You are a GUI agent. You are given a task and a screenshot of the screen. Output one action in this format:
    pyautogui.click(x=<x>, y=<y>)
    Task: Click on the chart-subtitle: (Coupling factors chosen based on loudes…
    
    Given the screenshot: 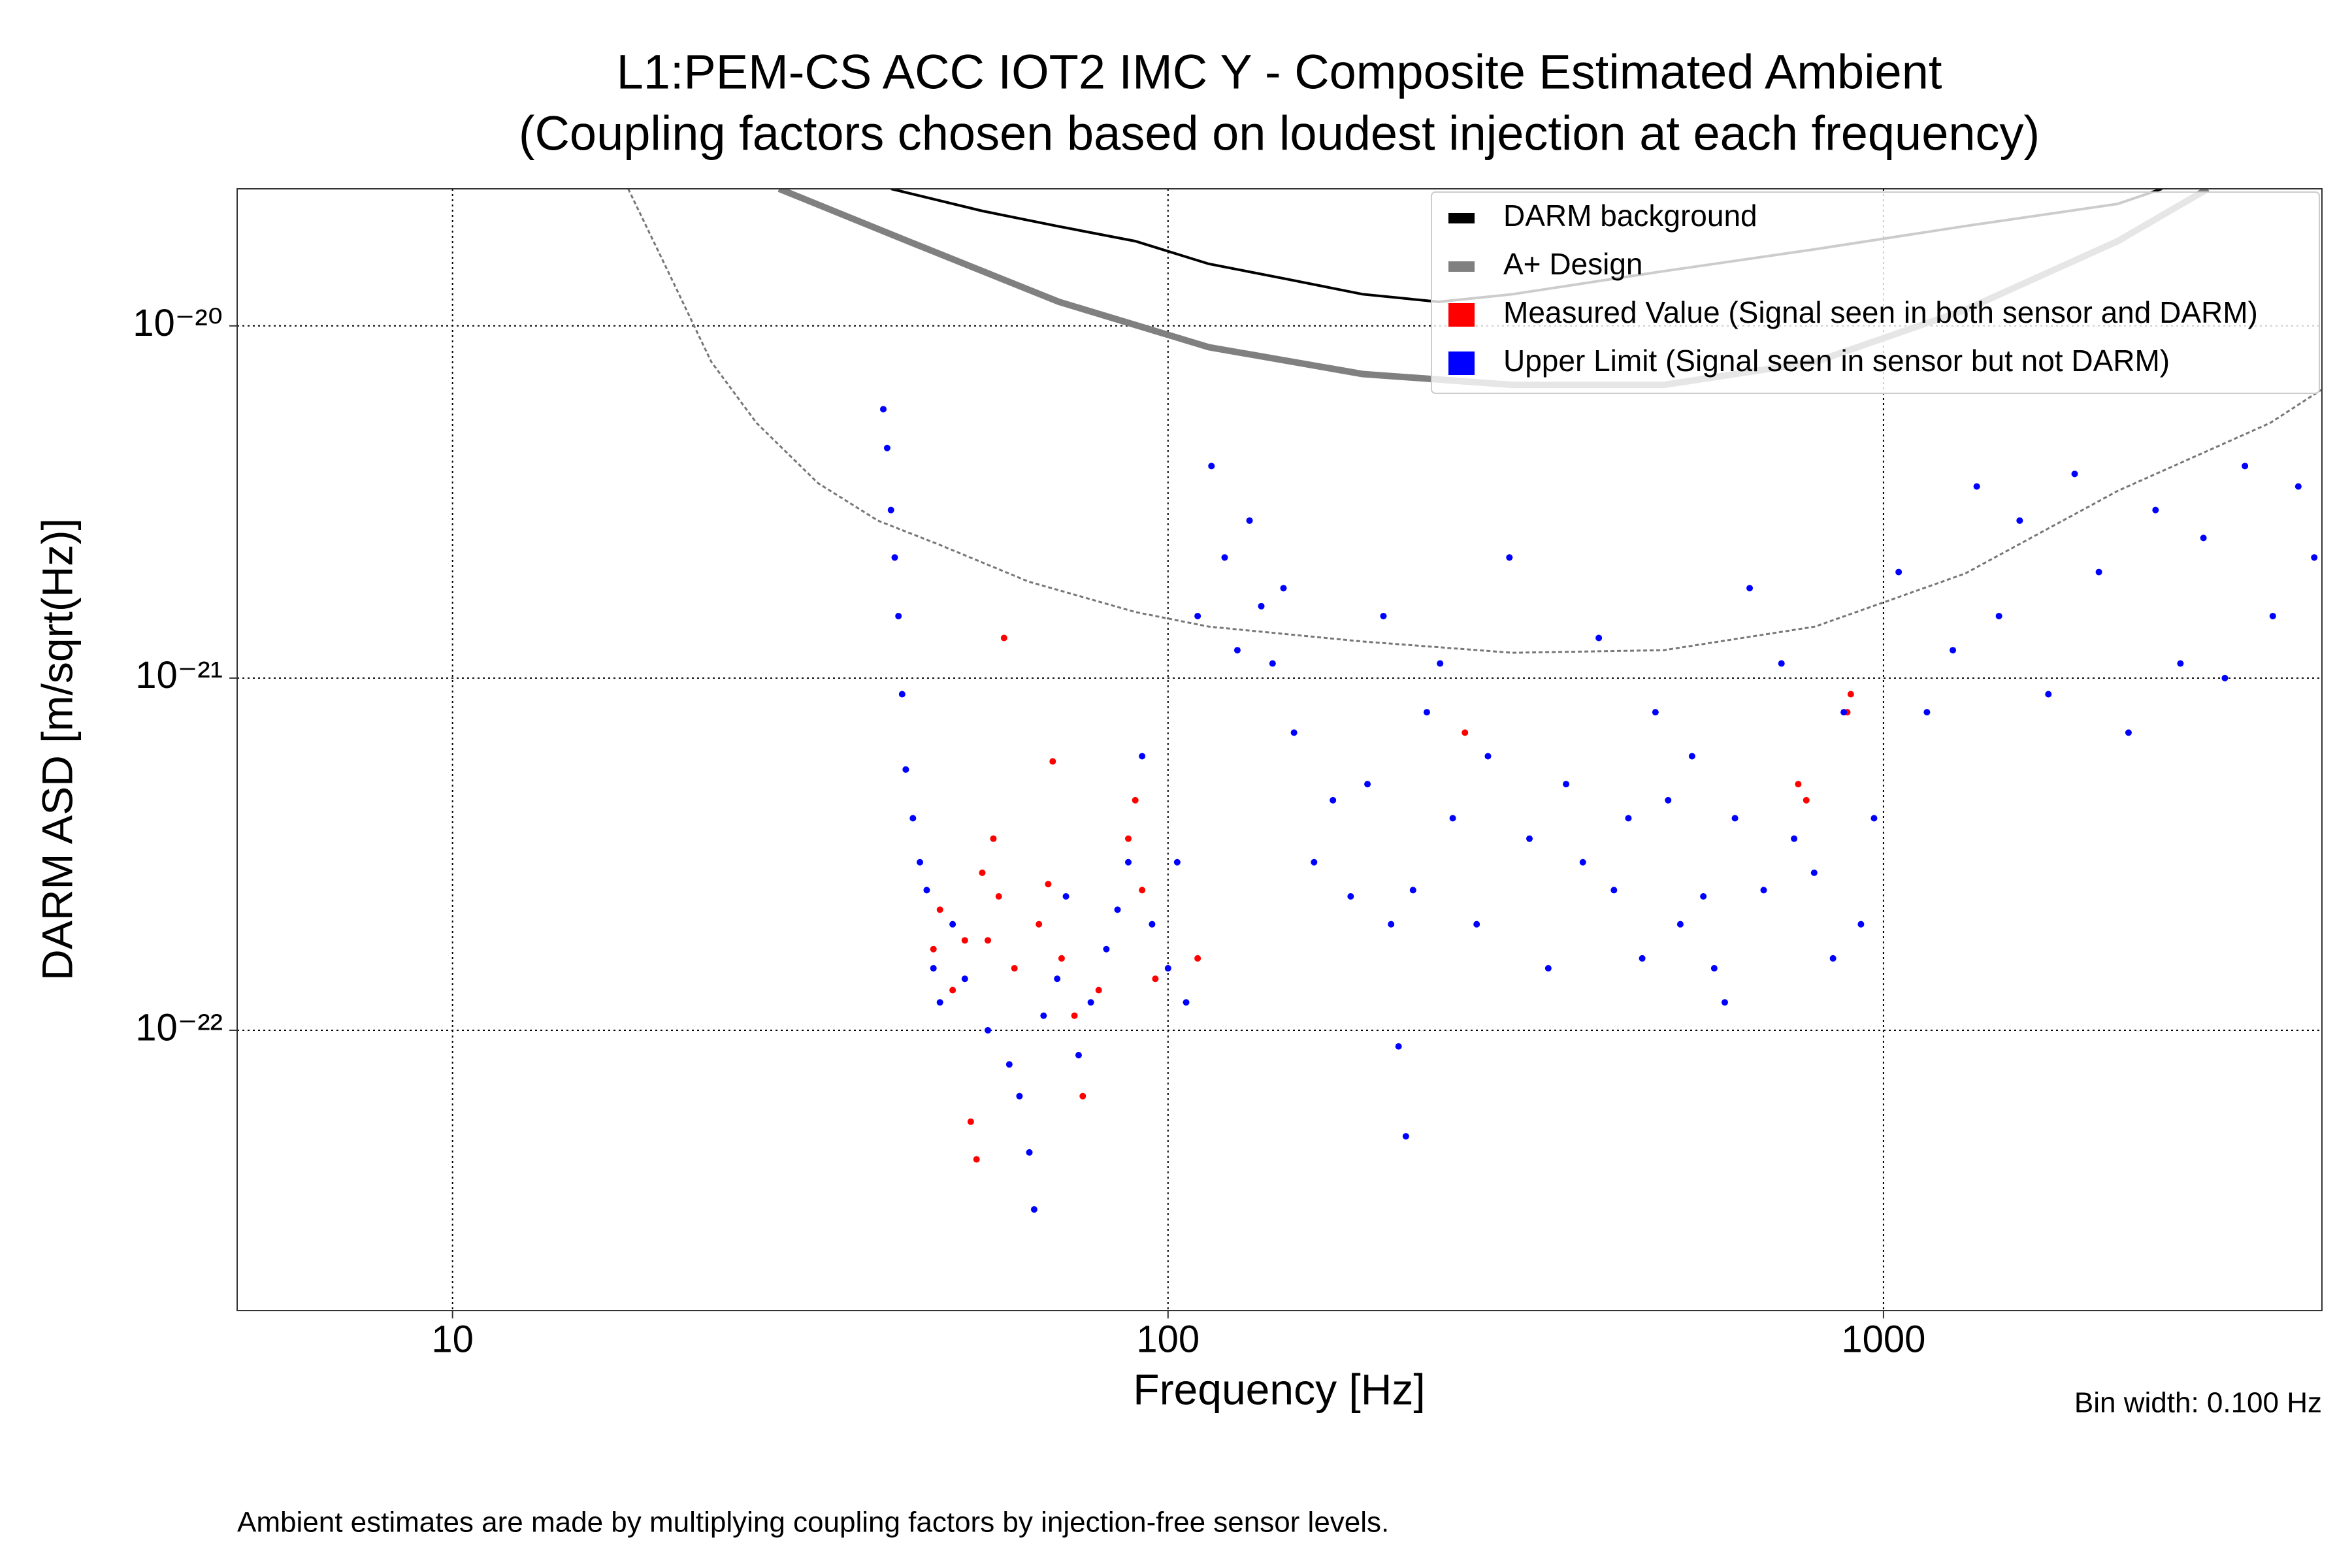 What is the action you would take?
    pyautogui.click(x=1279, y=133)
    